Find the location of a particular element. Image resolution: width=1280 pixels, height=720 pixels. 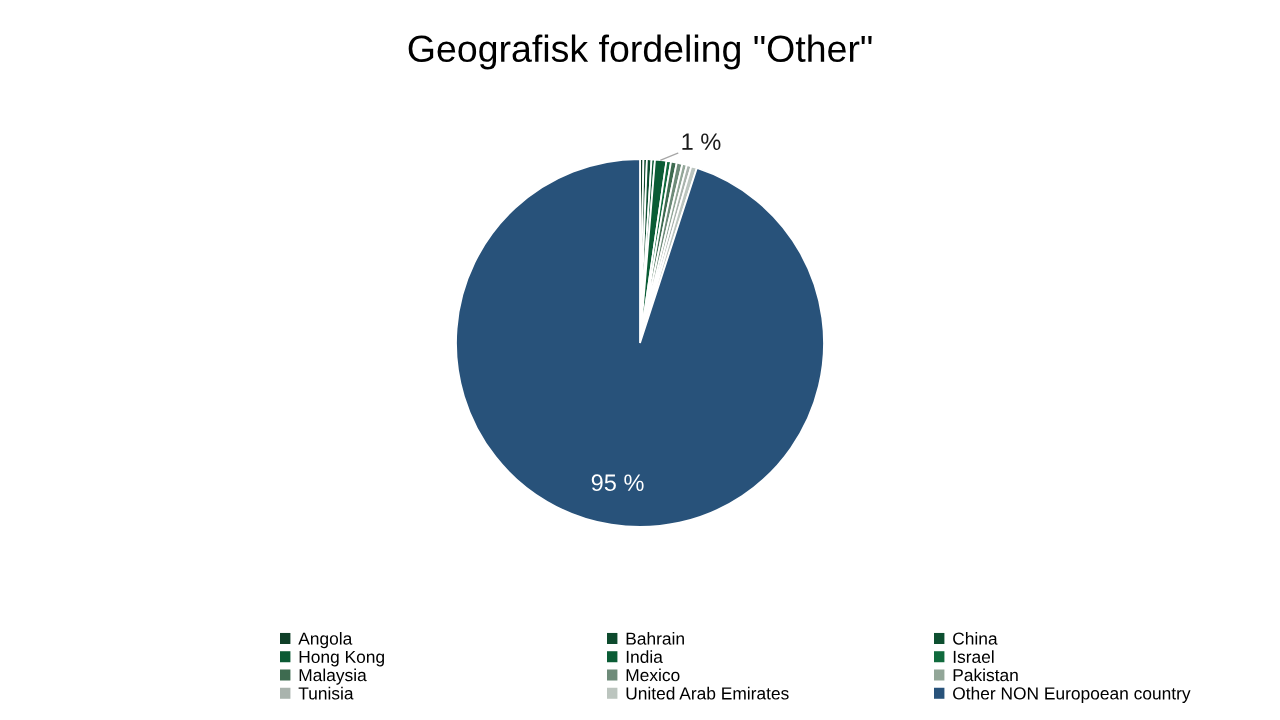

legend-label: Malaysia is located at coordinates (333, 676).